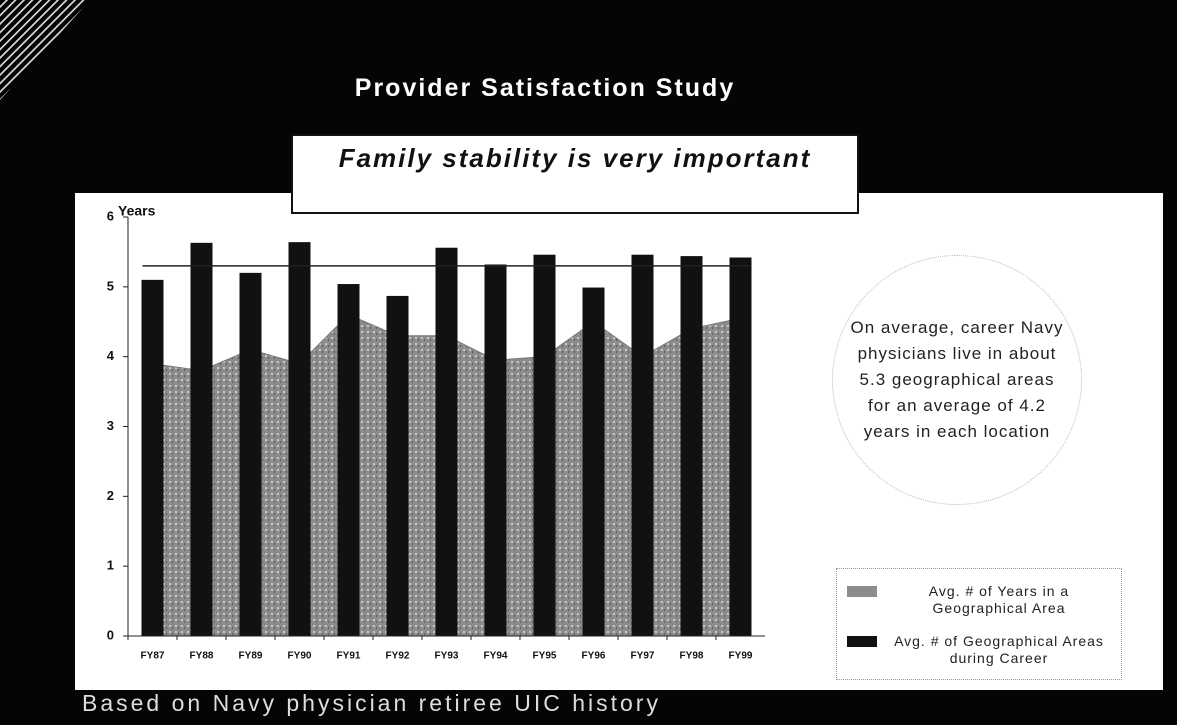 Image resolution: width=1177 pixels, height=725 pixels. What do you see at coordinates (594, 656) in the screenshot?
I see `x-tick-label: FY96` at bounding box center [594, 656].